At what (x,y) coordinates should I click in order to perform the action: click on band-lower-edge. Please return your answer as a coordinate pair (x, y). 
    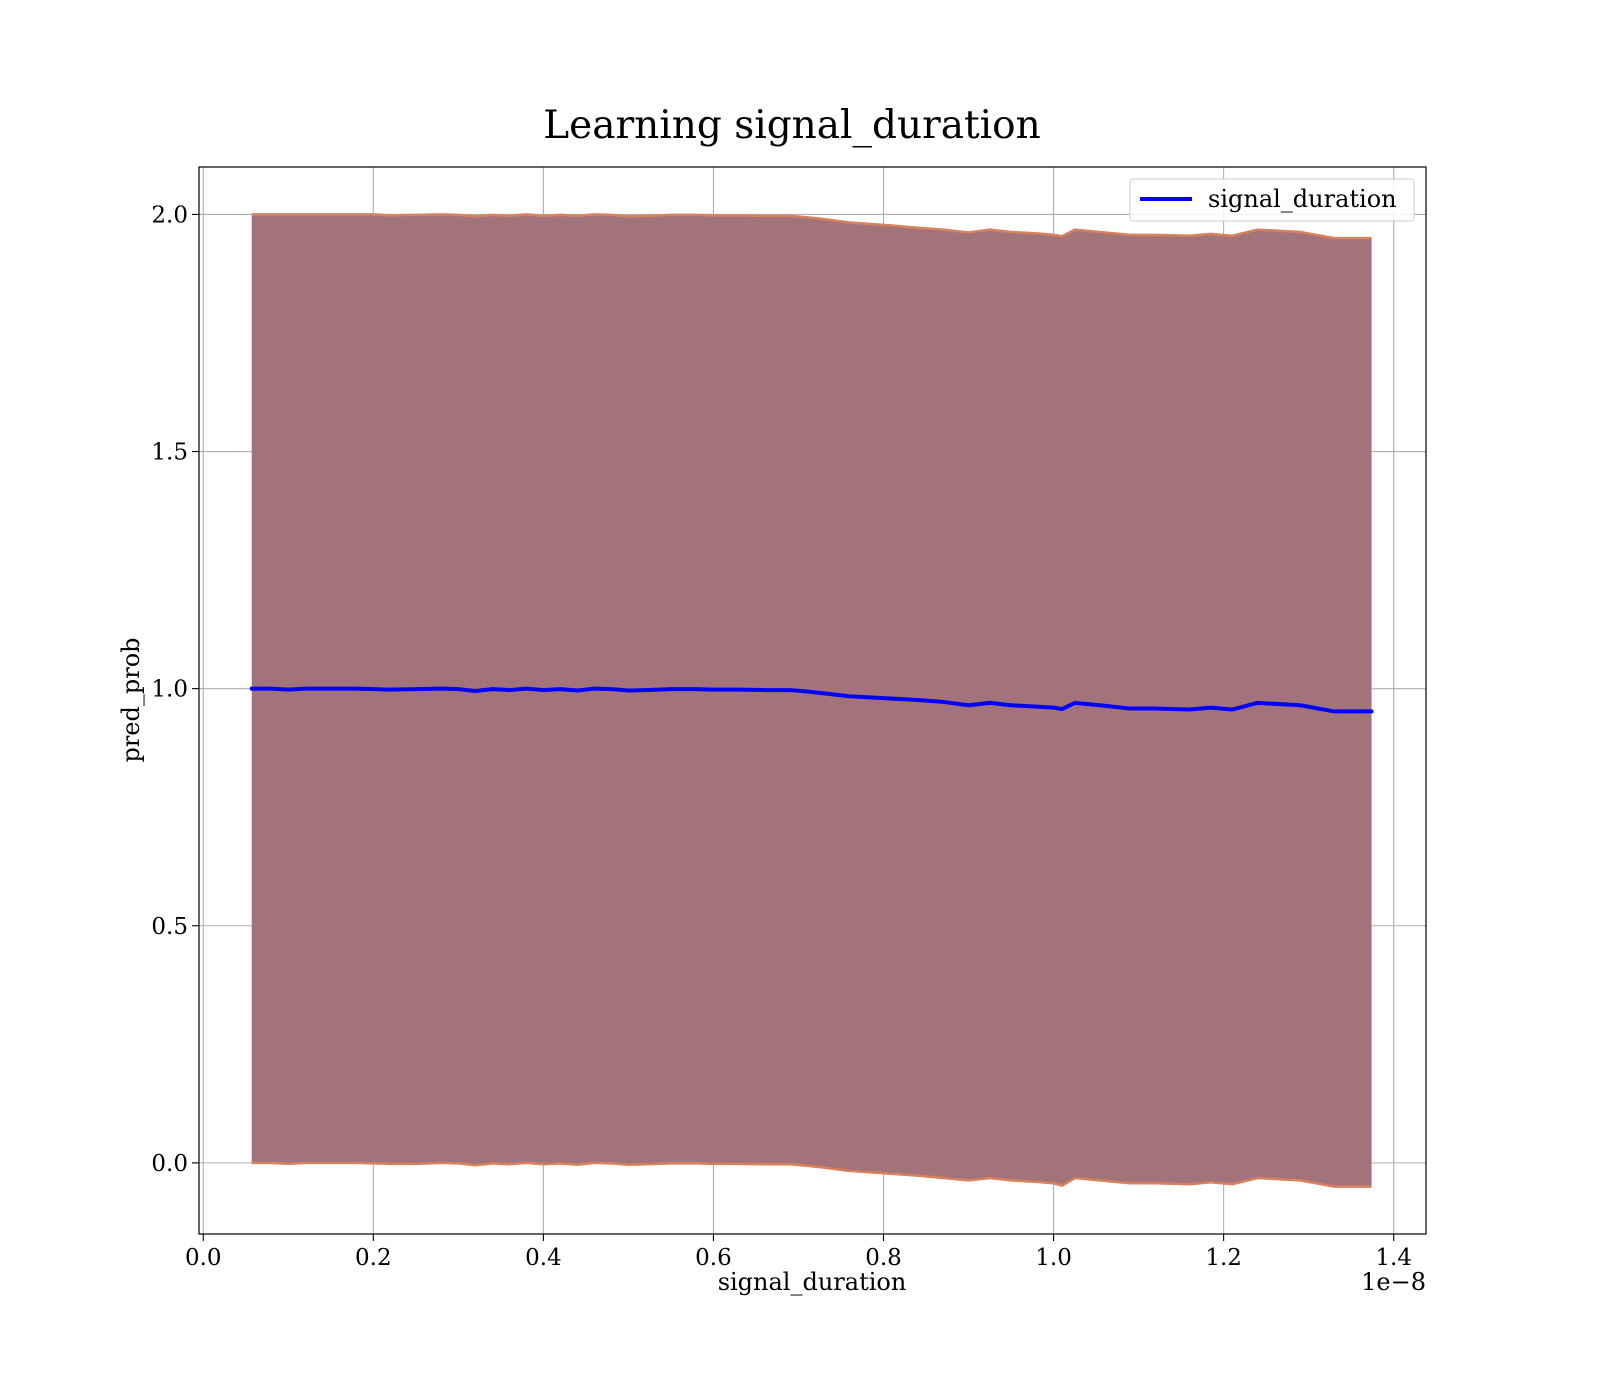
    Looking at the image, I should click on (811, 1174).